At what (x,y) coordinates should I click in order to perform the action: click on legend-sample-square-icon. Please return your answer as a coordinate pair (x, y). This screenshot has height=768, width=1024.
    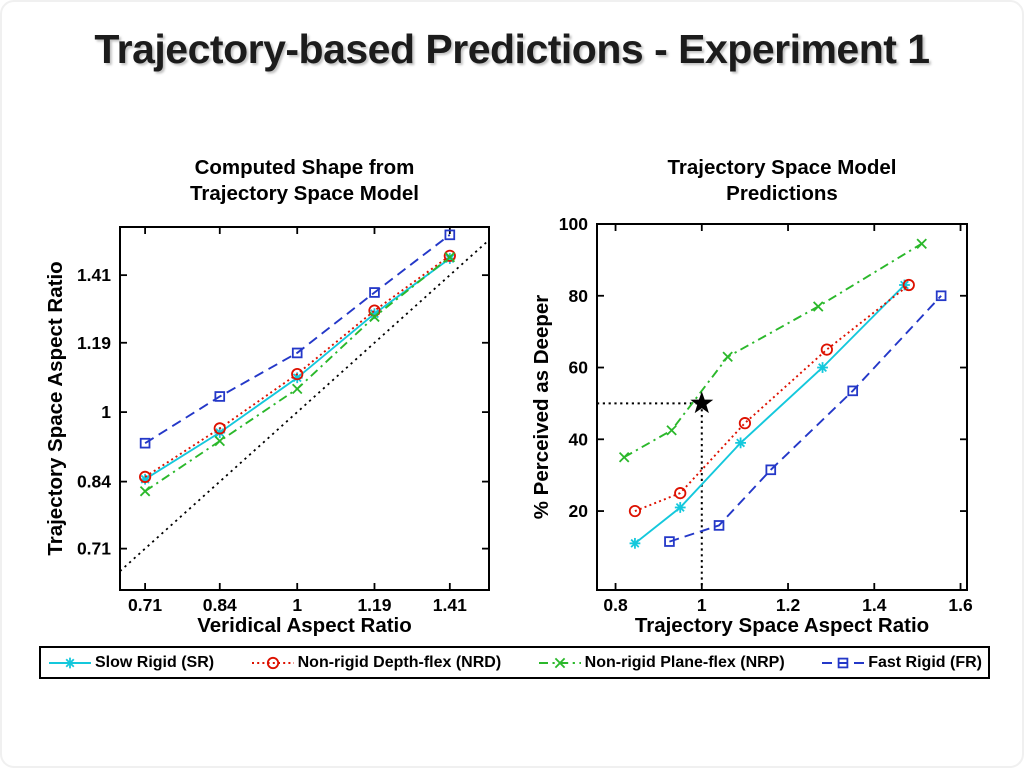
    Looking at the image, I should click on (843, 662).